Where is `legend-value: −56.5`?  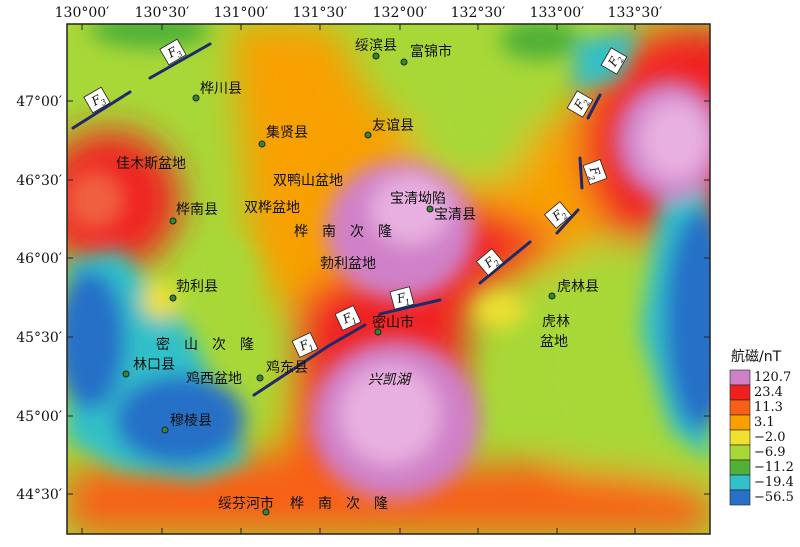 legend-value: −56.5 is located at coordinates (774, 497).